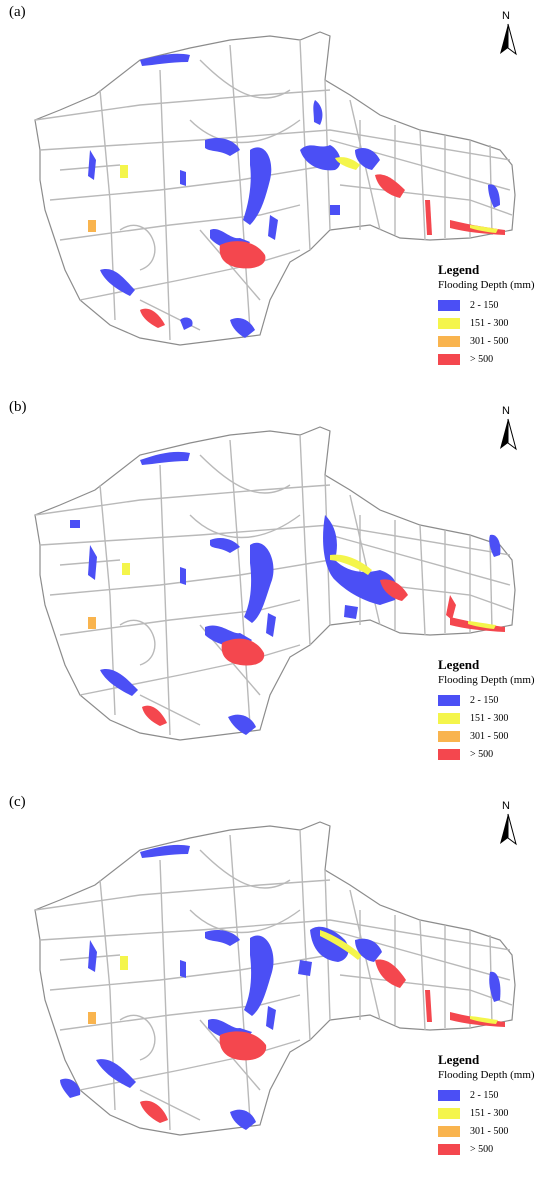 The image size is (550, 1185). What do you see at coordinates (18, 407) in the screenshot?
I see `panel-label: (b)` at bounding box center [18, 407].